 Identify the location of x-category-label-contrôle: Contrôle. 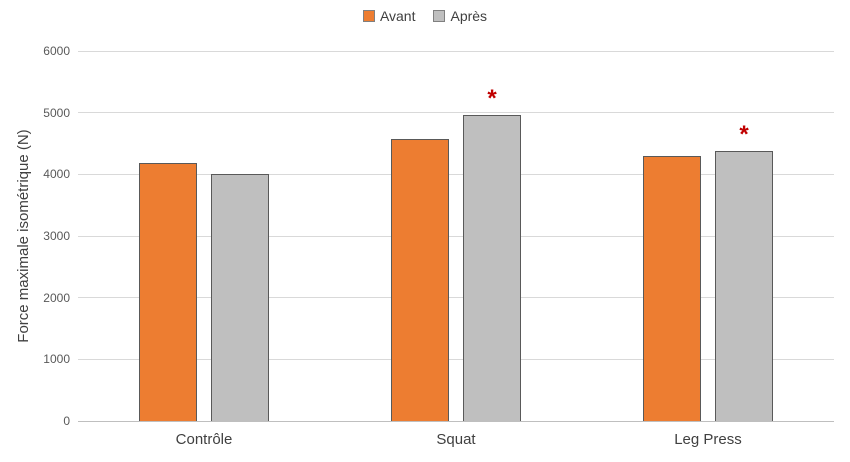
(204, 439).